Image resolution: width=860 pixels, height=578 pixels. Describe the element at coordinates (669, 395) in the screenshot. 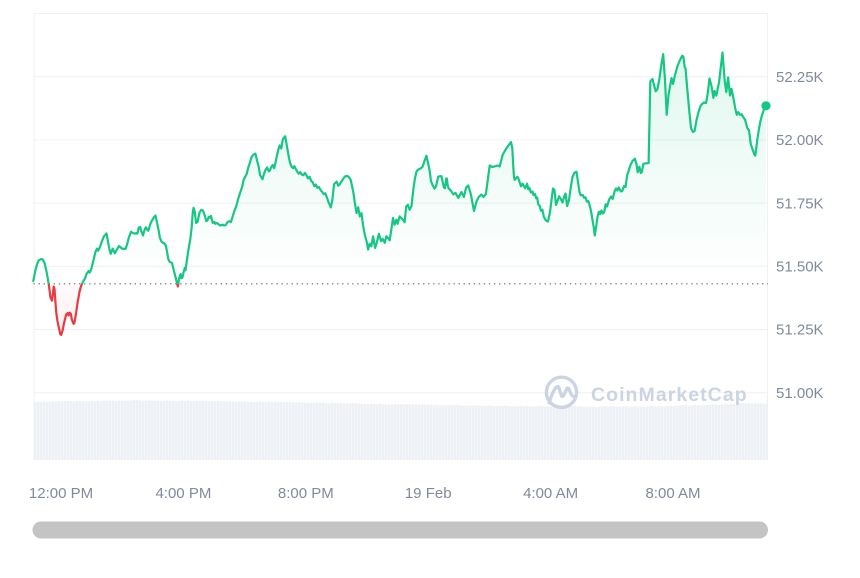

I see `svg-text: CoinMarketCap` at that location.